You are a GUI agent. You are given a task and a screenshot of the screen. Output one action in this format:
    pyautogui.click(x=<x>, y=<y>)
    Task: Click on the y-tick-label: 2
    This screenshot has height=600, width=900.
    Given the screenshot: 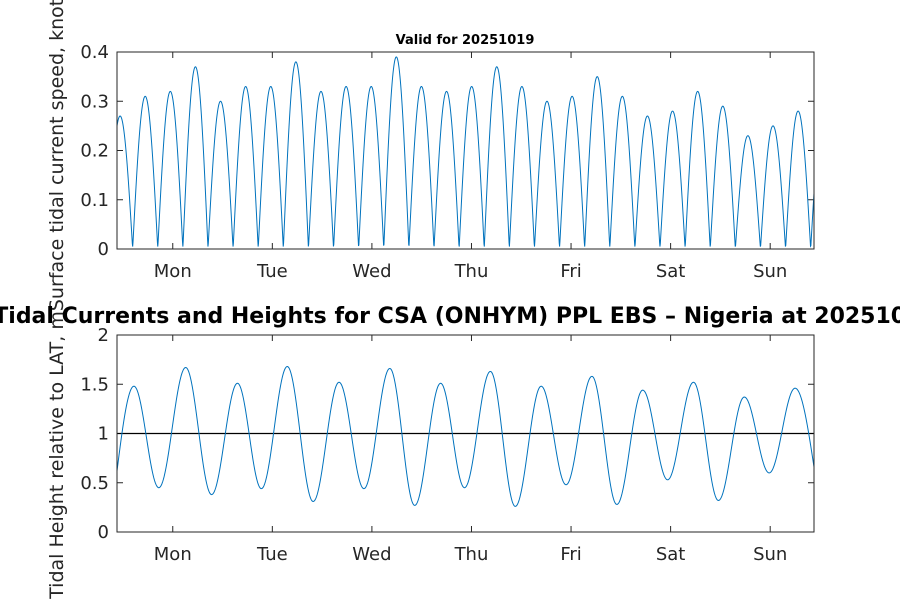 What is the action you would take?
    pyautogui.click(x=103, y=335)
    